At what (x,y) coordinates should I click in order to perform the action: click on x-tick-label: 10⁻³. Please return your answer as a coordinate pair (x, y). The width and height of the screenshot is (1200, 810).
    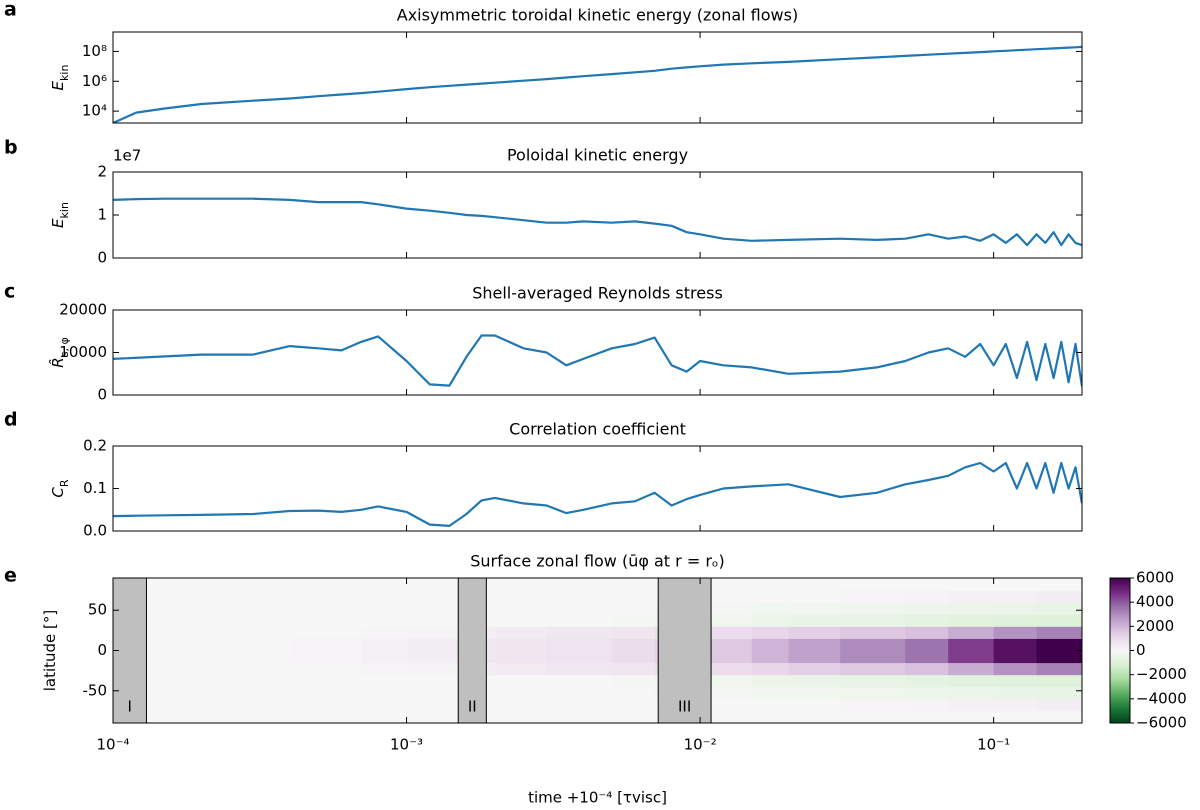
    Looking at the image, I should click on (406, 745).